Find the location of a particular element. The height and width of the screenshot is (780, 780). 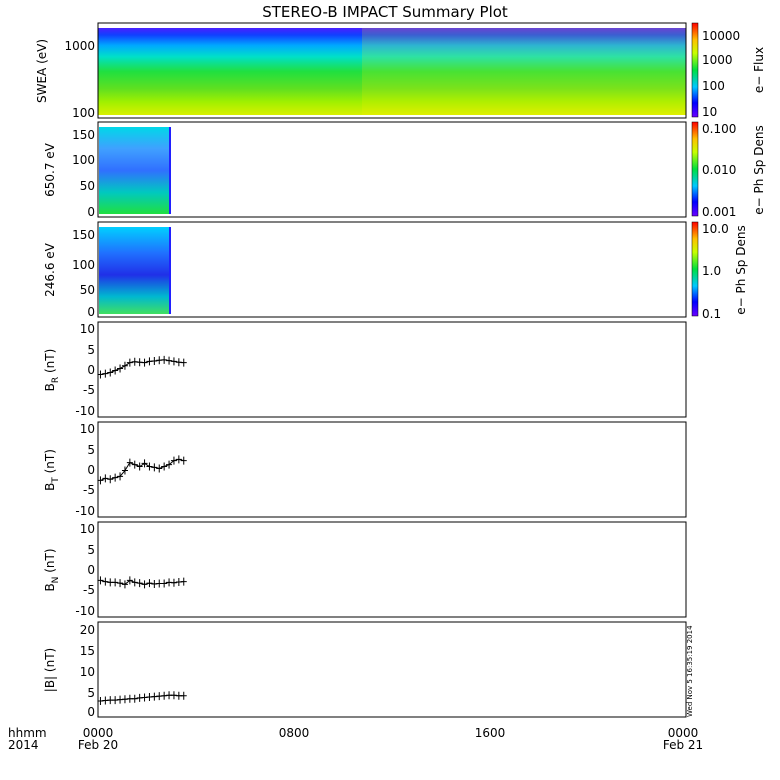

pad650-cbar-tick: 0.010 is located at coordinates (719, 170).